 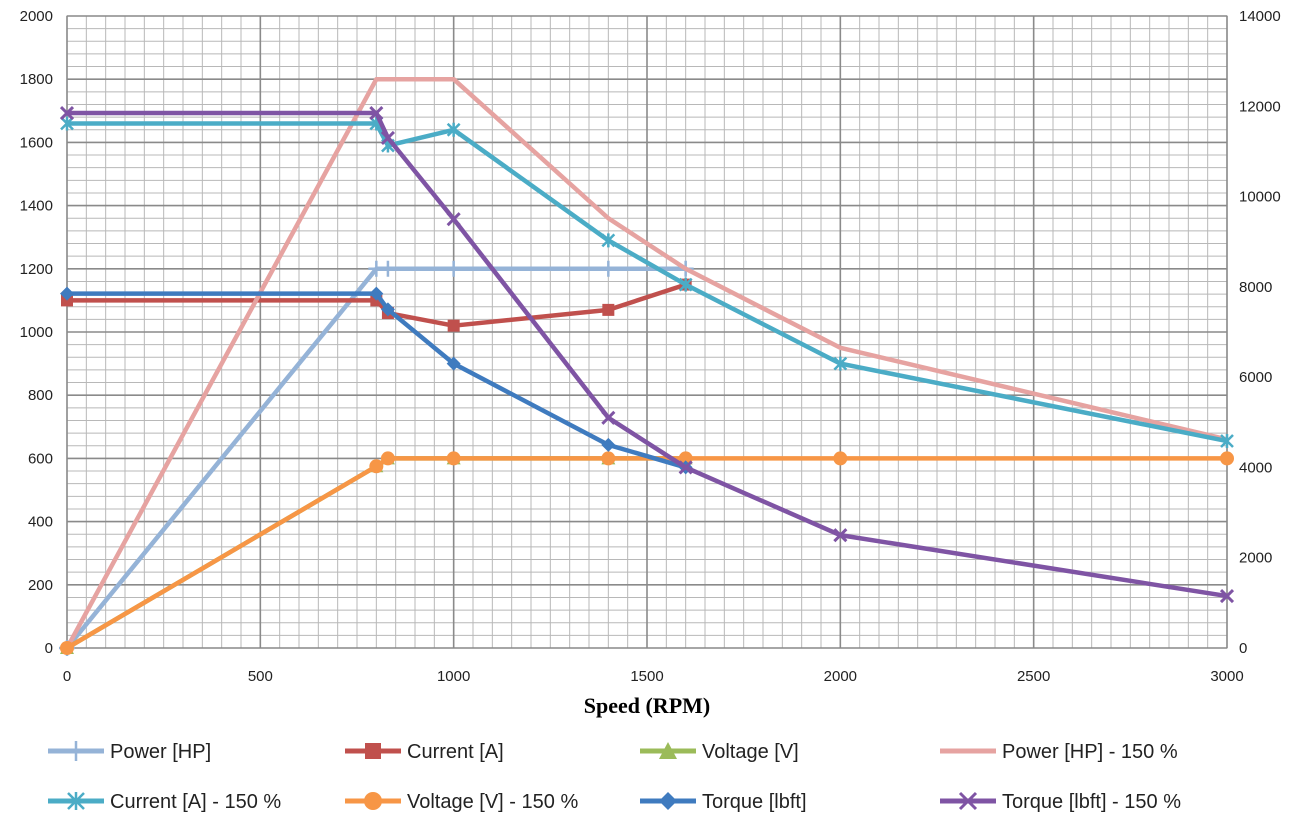 I want to click on y2-tick-label: 0, so click(x=1243, y=648).